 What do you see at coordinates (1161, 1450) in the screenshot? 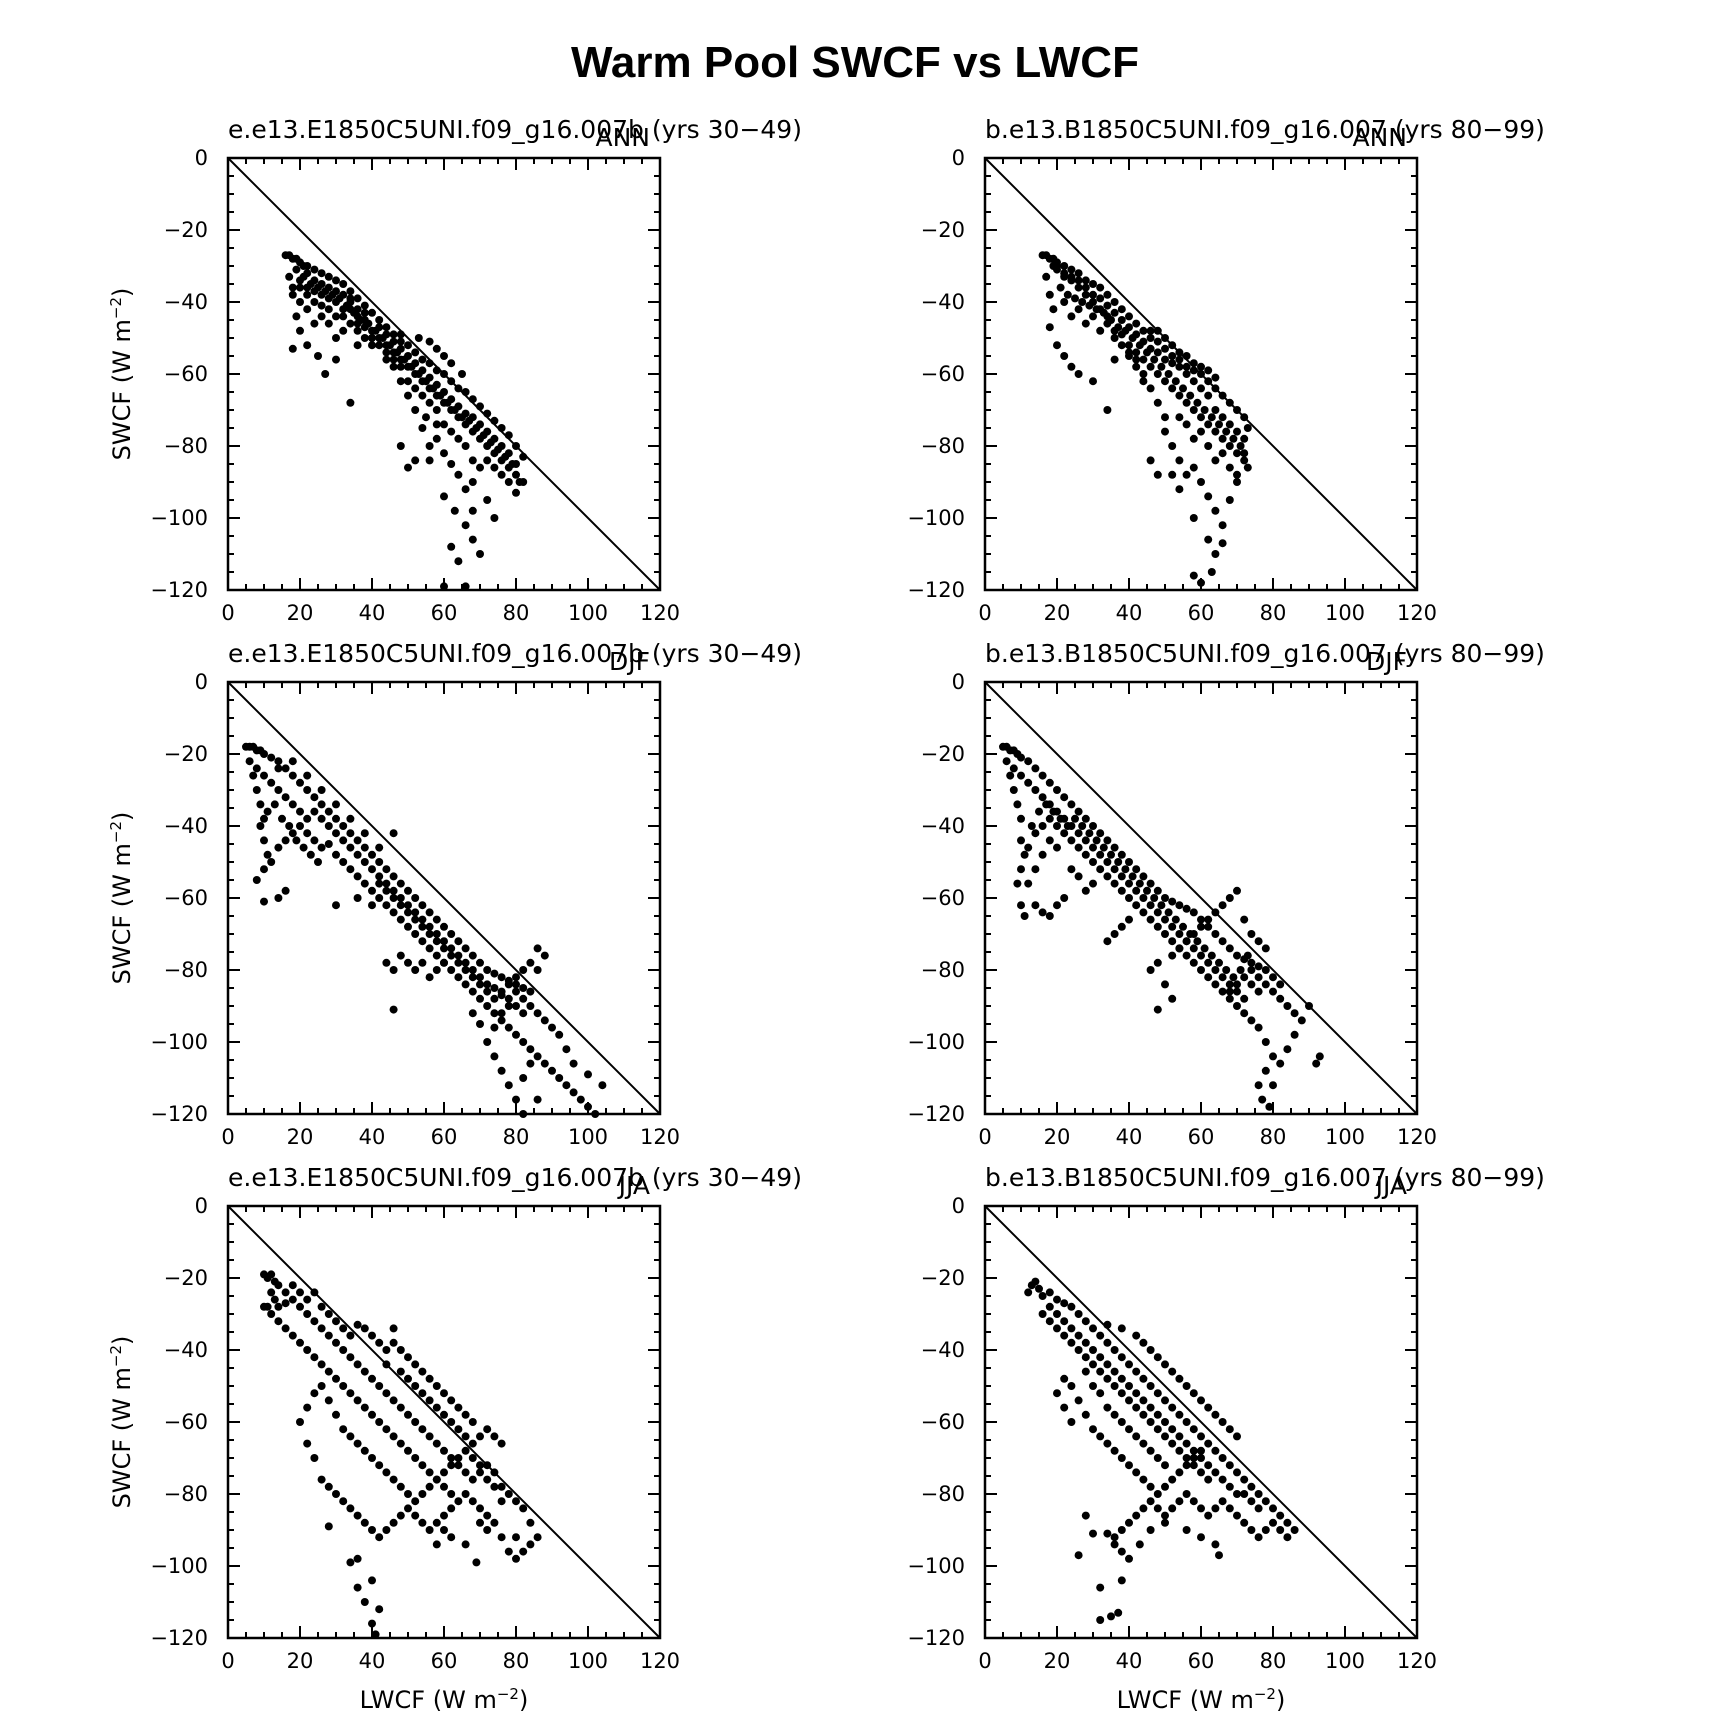
I see `scatter-points` at bounding box center [1161, 1450].